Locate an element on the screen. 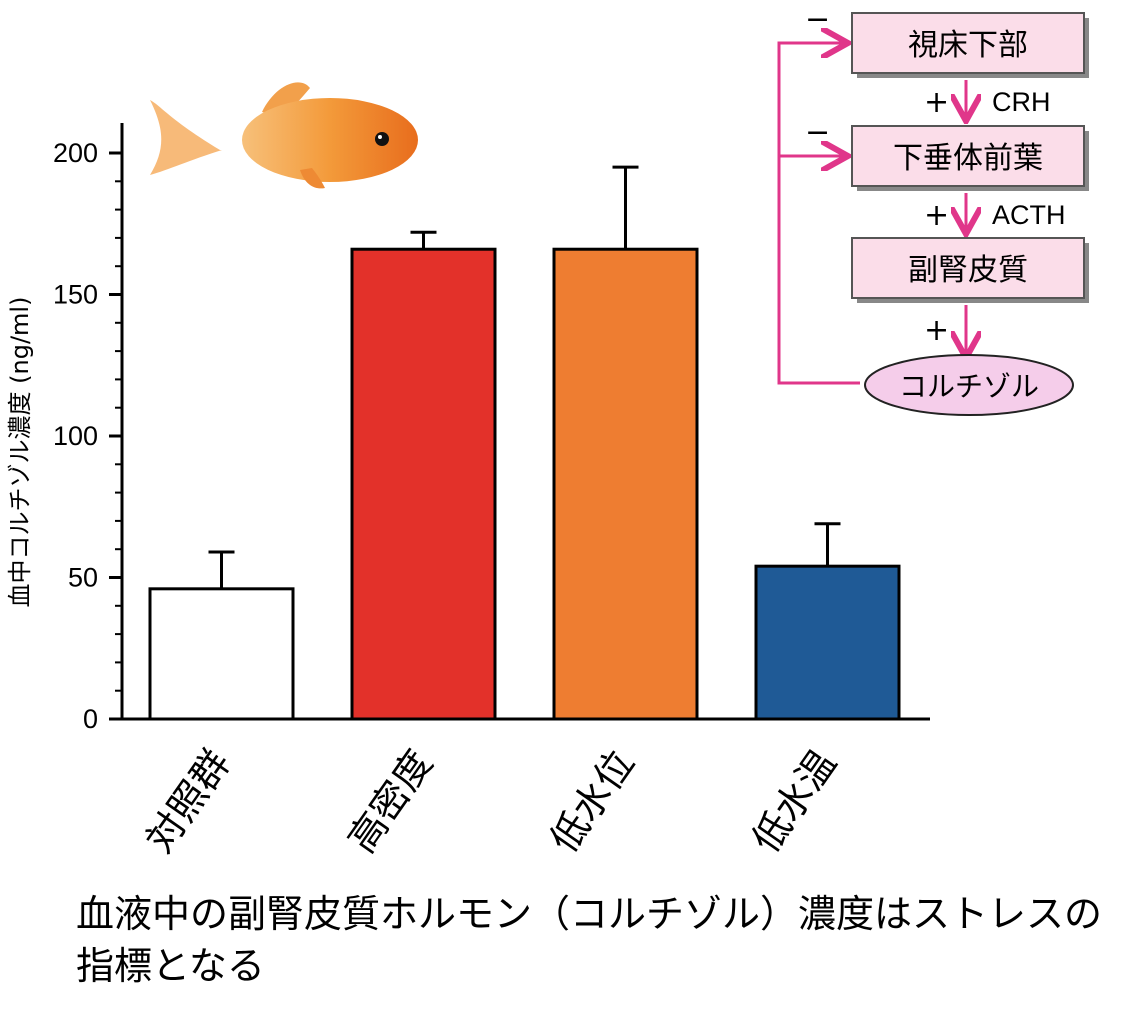 The height and width of the screenshot is (1010, 1131). x-tick-label: 低水温 is located at coordinates (793, 801).